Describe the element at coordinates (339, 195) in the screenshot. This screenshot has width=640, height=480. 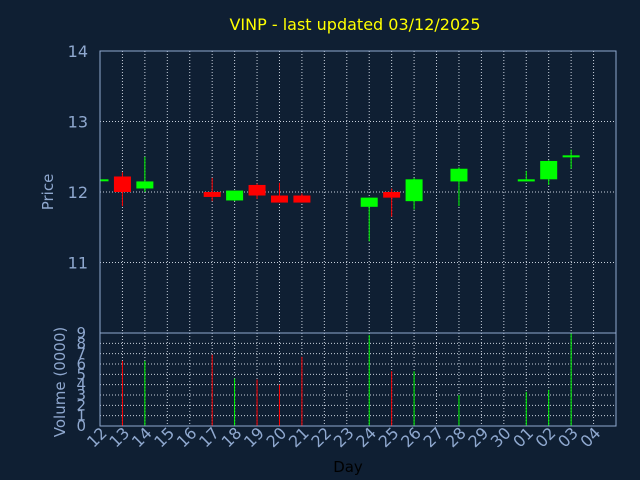
I see `price-candles` at that location.